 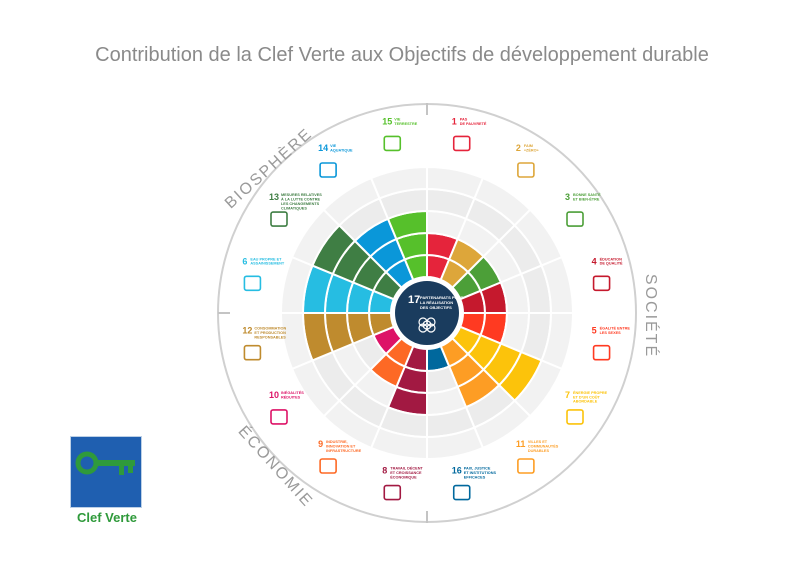 What do you see at coordinates (244, 261) in the screenshot?
I see `sdg-number-6: 6` at bounding box center [244, 261].